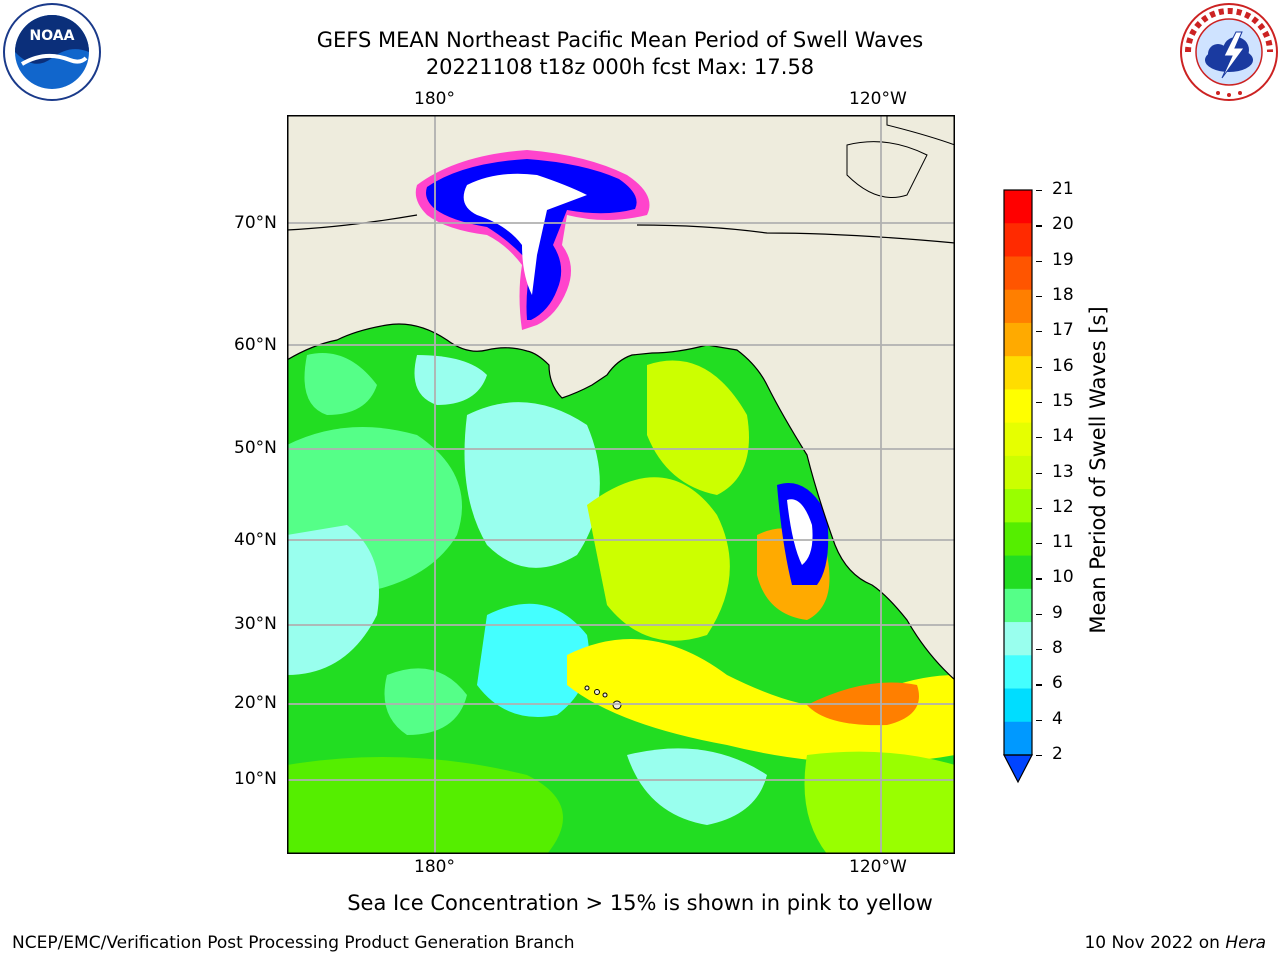  I want to click on colorbar-tick-label: 6, so click(1057, 683).